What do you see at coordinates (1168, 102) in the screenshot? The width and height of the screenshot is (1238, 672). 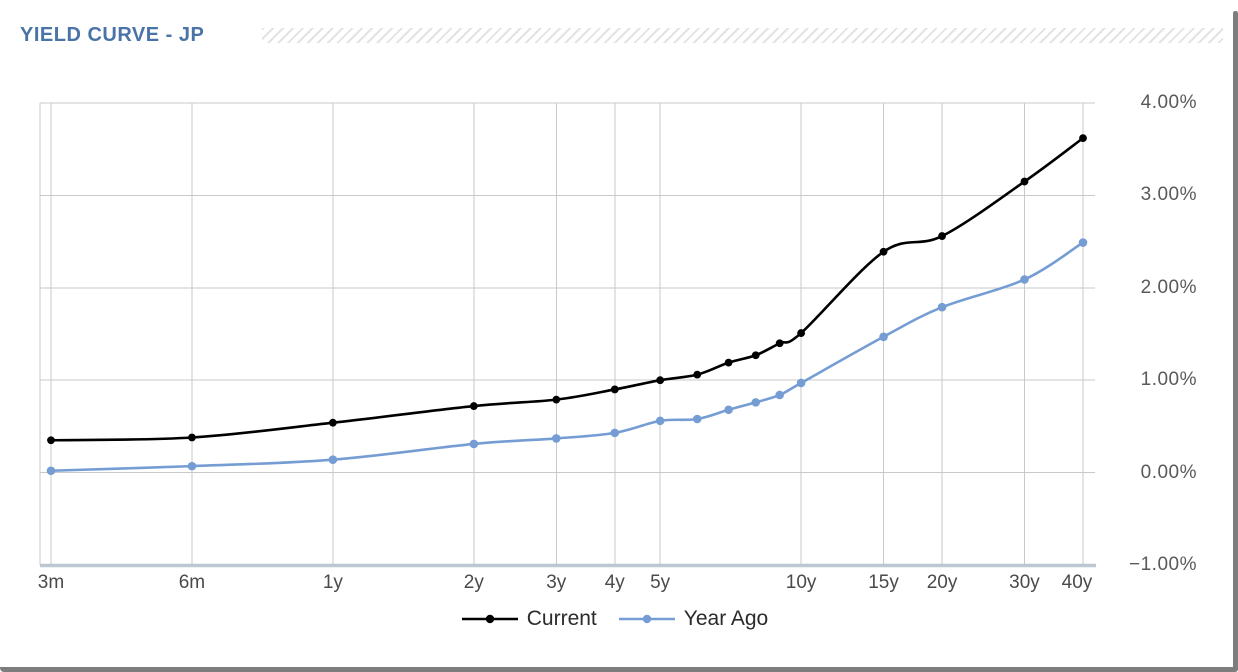 I see `y-axis-label: 4.00%` at bounding box center [1168, 102].